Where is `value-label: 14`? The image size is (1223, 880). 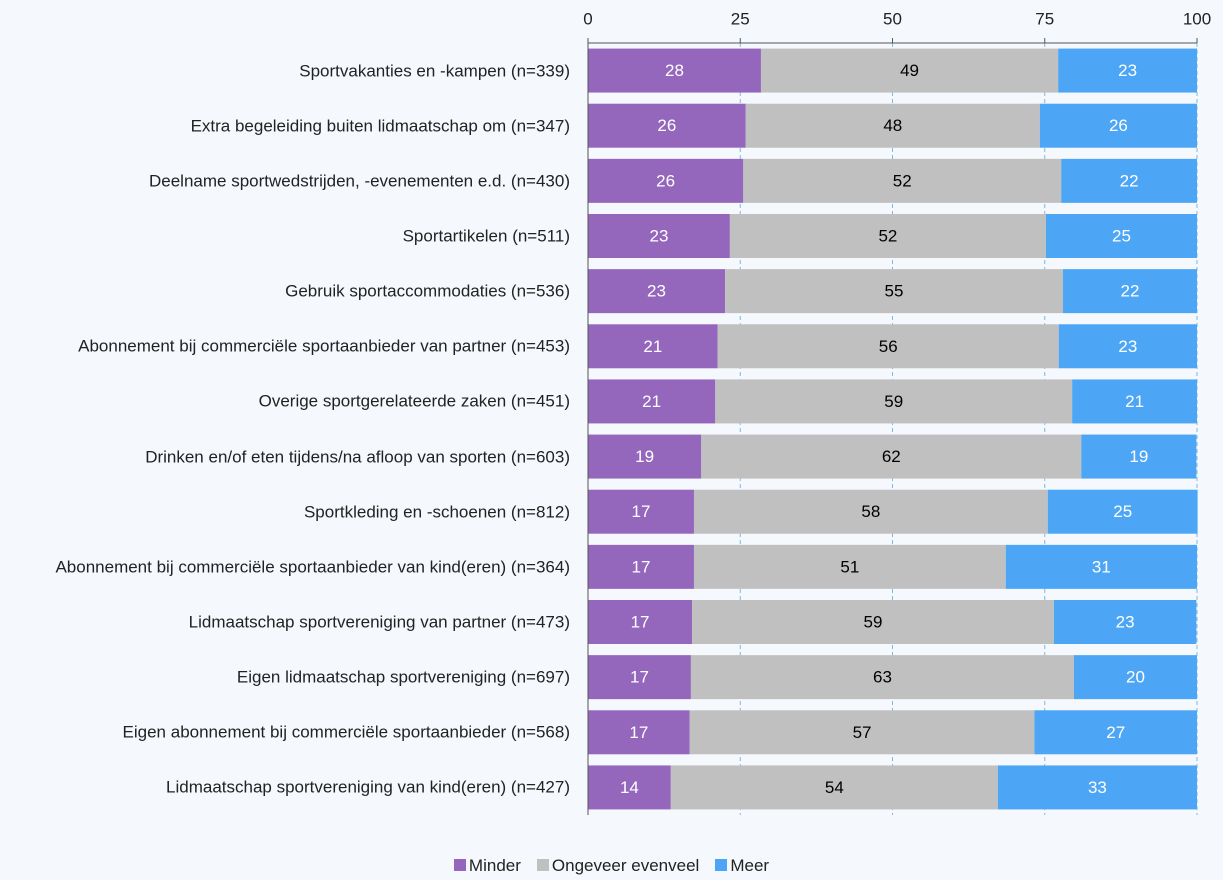
value-label: 14 is located at coordinates (629, 787).